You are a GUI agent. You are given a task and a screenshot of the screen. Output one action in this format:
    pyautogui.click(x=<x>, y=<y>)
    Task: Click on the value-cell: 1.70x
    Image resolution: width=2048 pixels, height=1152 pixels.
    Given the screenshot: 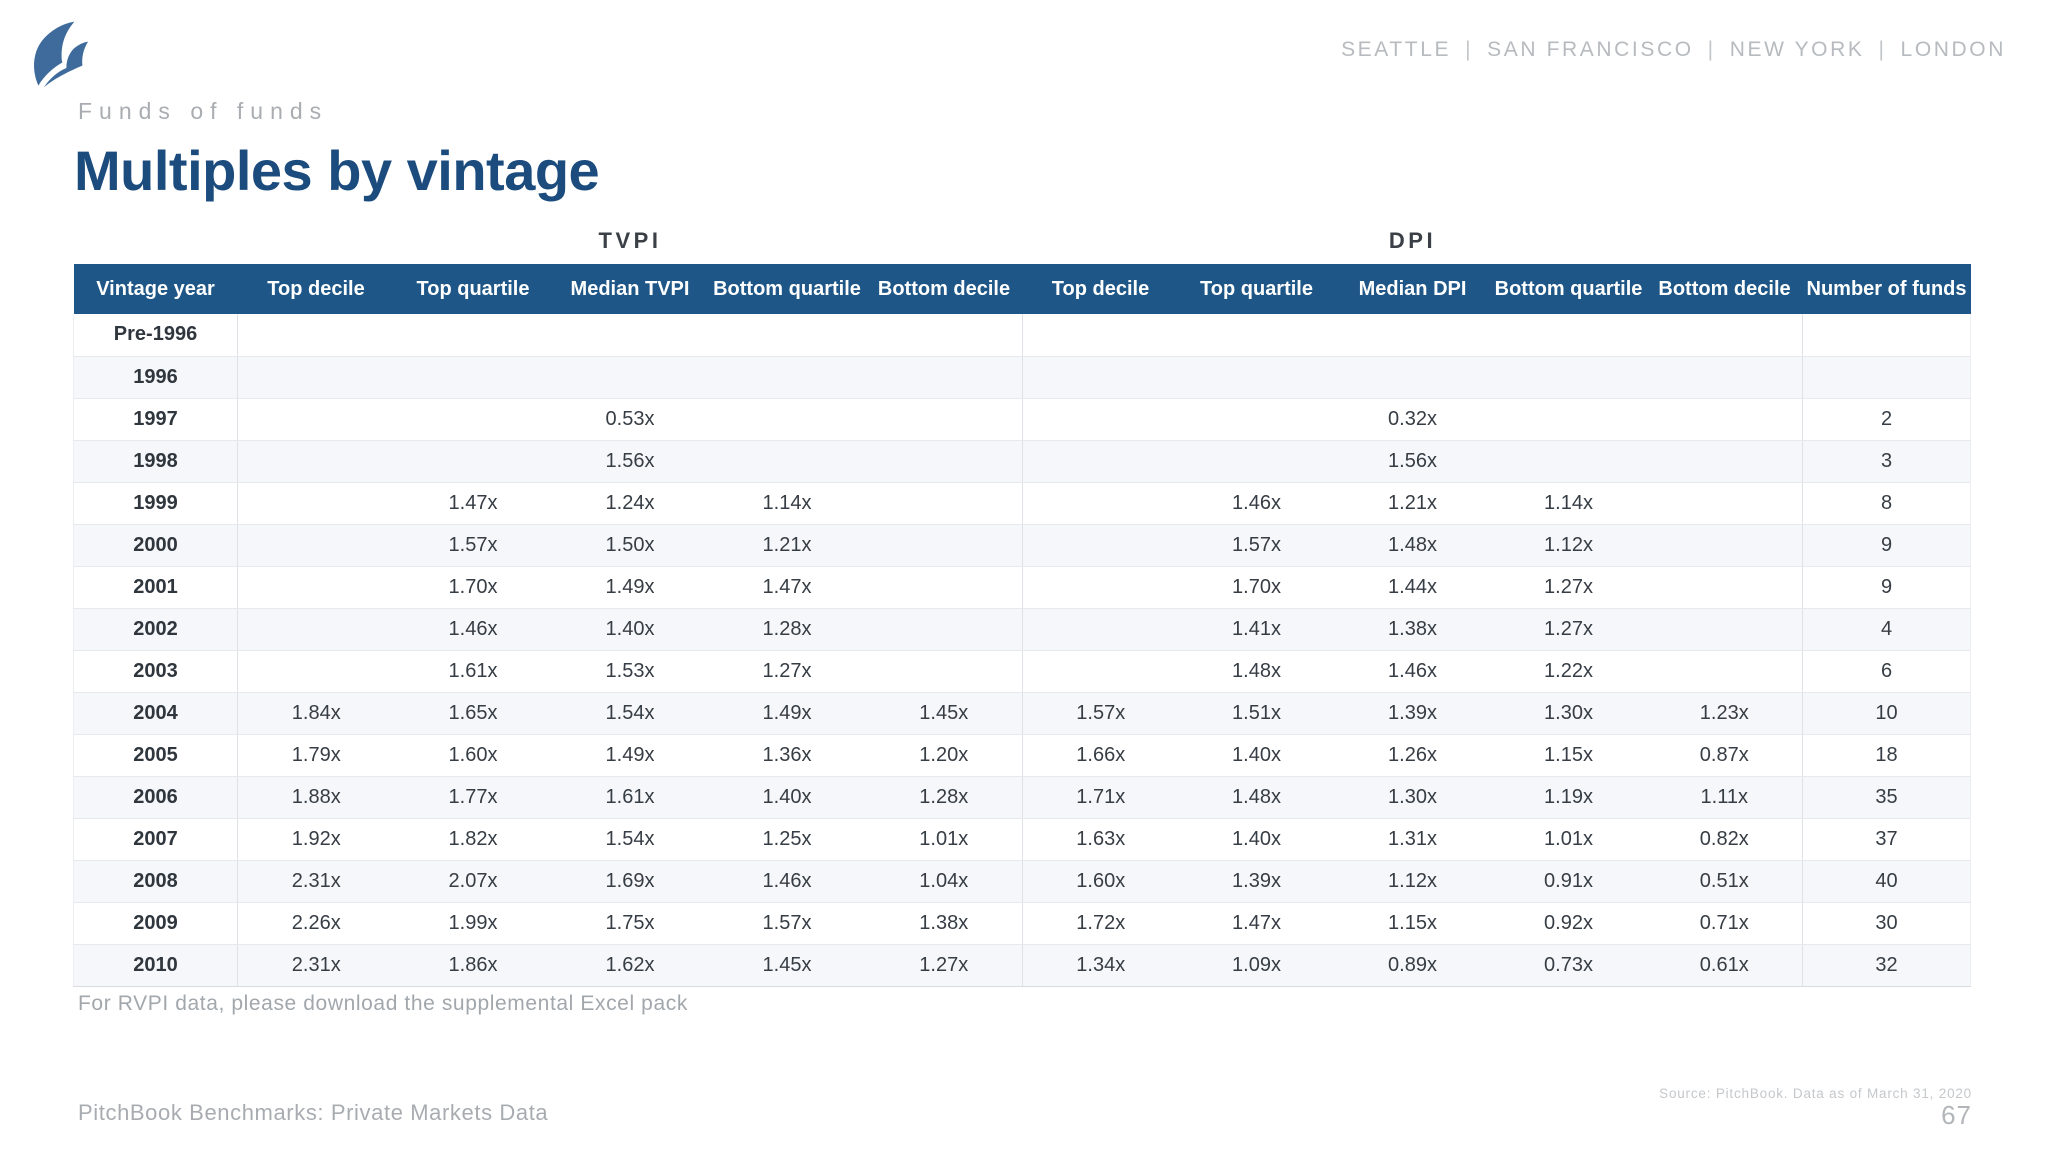 What is the action you would take?
    pyautogui.click(x=473, y=587)
    